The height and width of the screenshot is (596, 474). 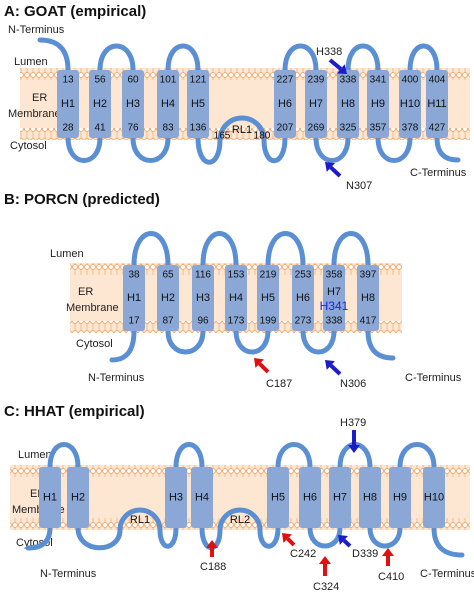 I want to click on residue-number: 239, so click(x=316, y=80).